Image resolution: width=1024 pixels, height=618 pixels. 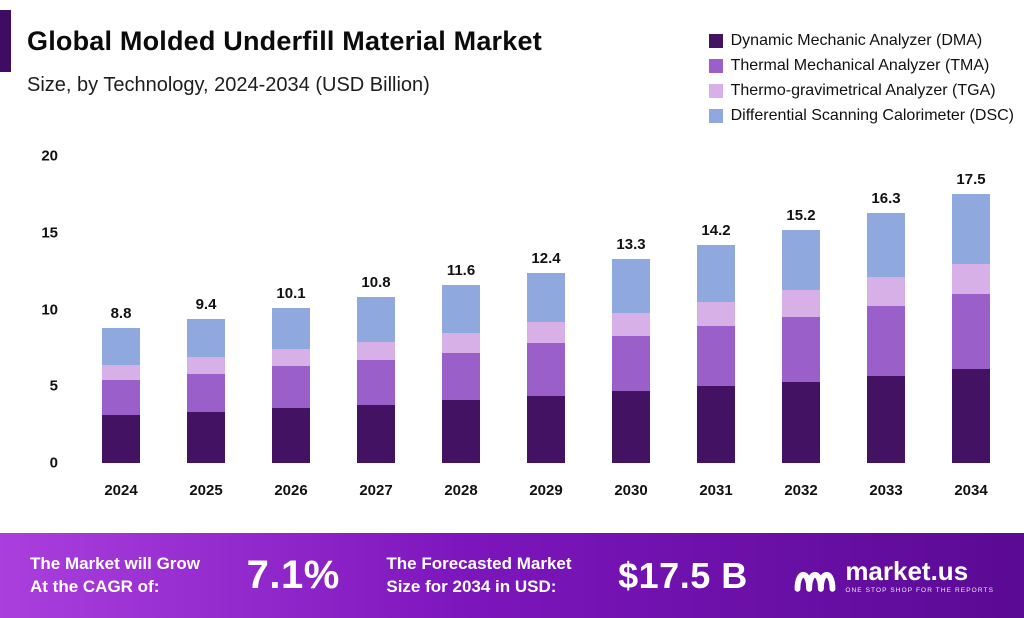 What do you see at coordinates (631, 490) in the screenshot?
I see `x-axis-label: 2030` at bounding box center [631, 490].